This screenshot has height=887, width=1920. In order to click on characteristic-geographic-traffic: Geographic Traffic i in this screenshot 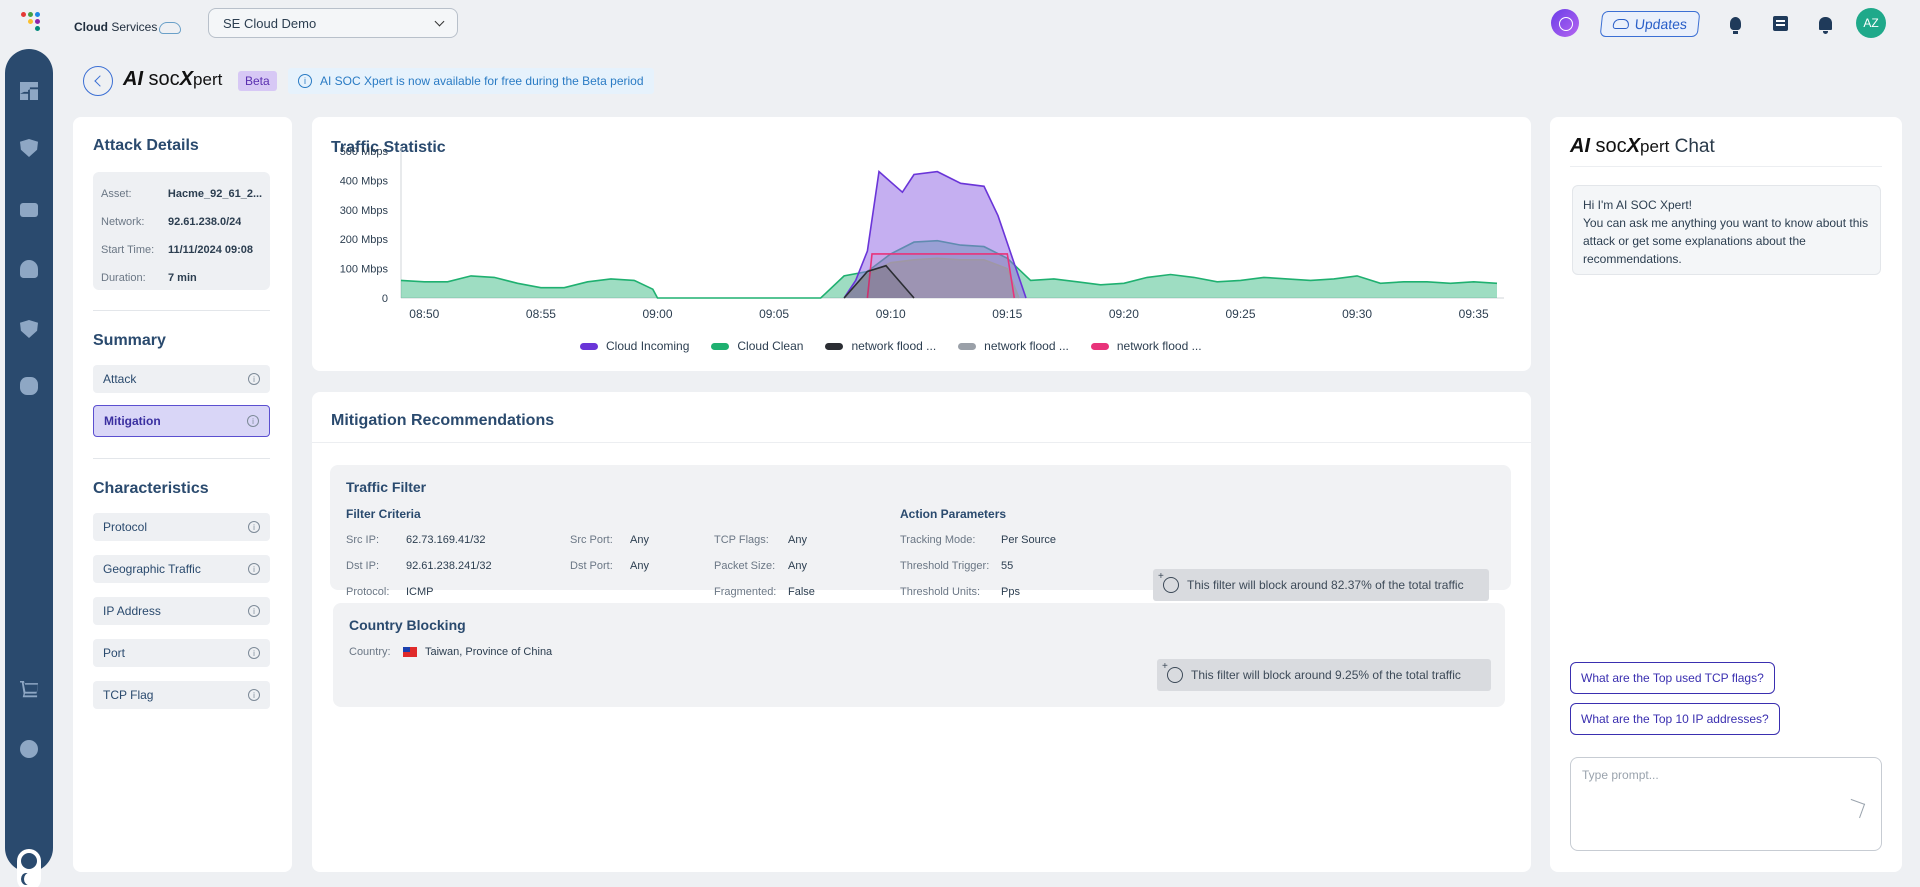, I will do `click(181, 569)`.